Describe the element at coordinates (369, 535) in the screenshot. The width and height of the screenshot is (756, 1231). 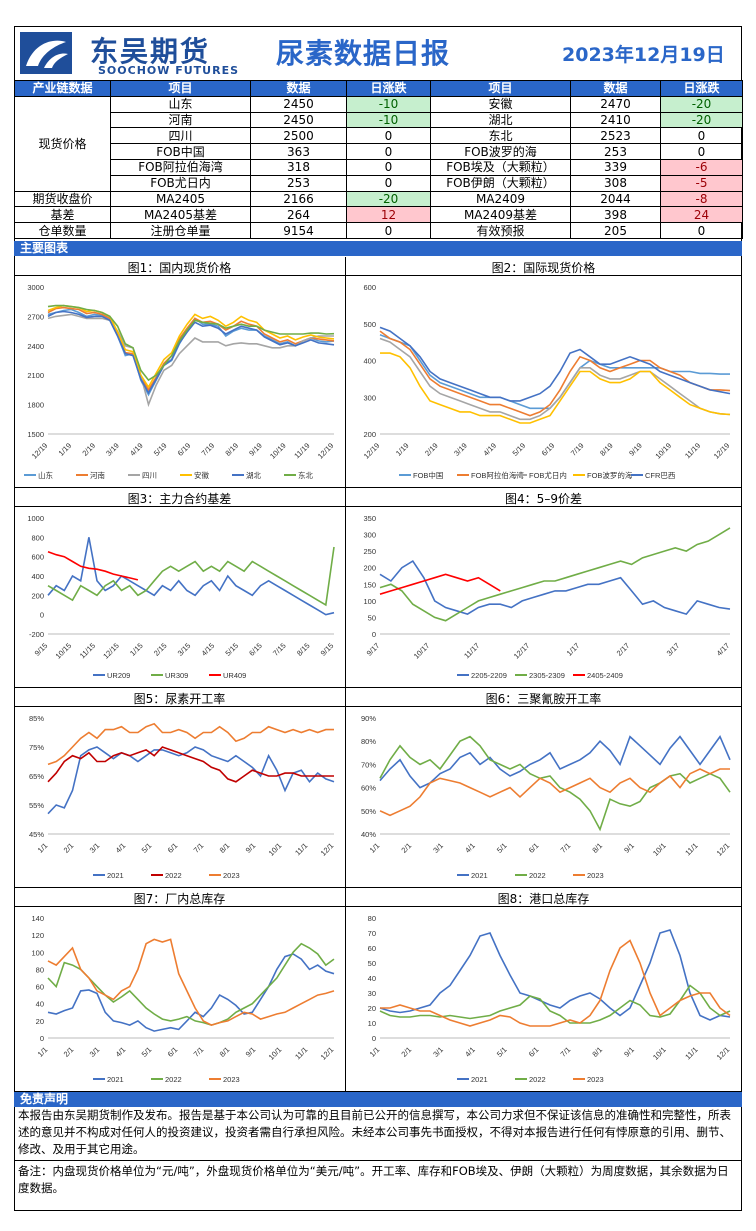
I see `y-tick-label: 300` at that location.